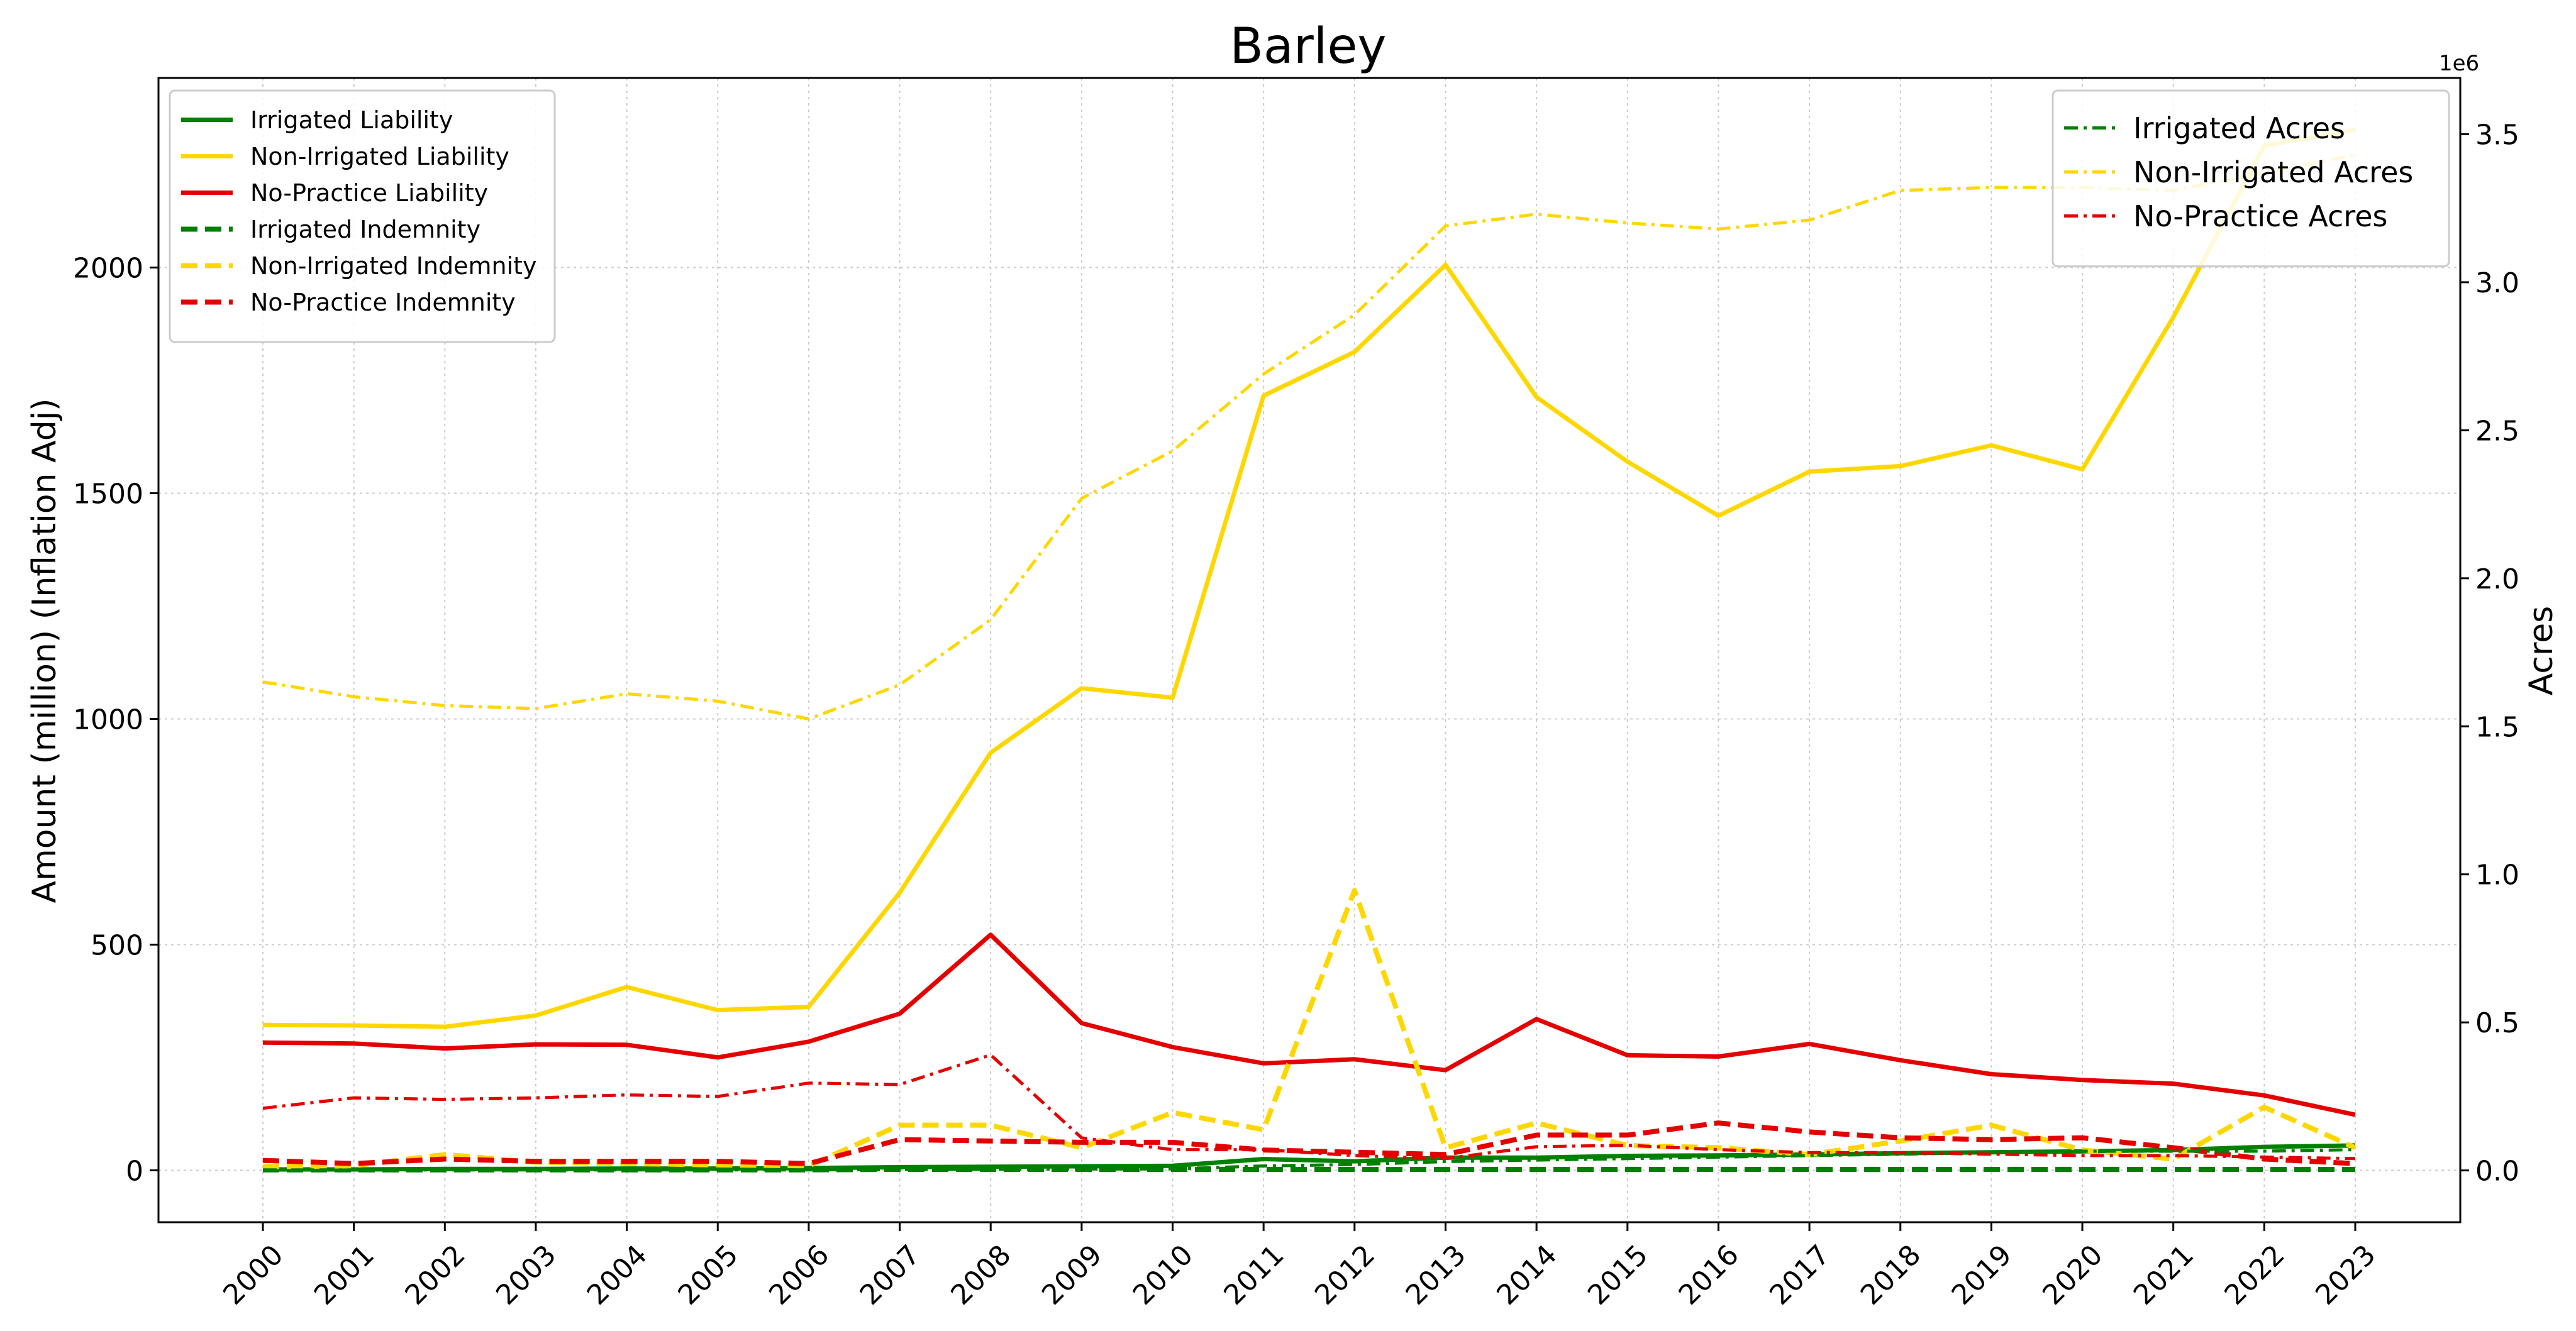  What do you see at coordinates (1254, 1275) in the screenshot?
I see `x-tick-label: 2011` at bounding box center [1254, 1275].